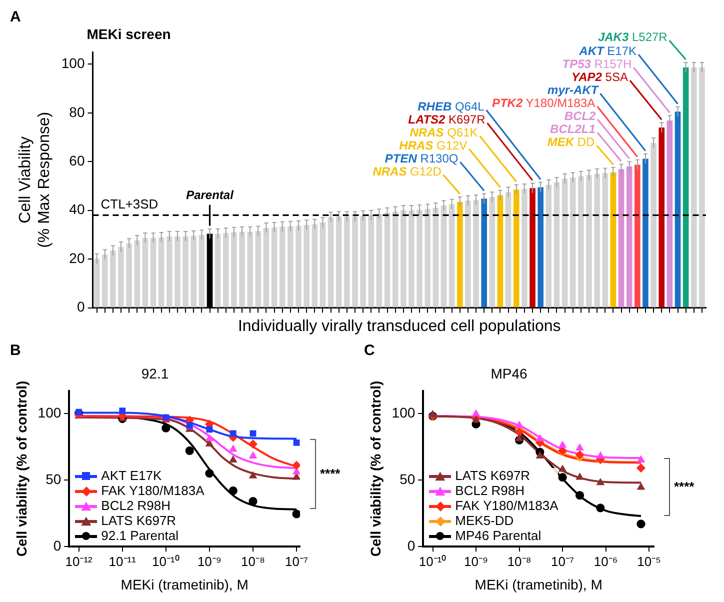 Image resolution: width=724 pixels, height=602 pixels. What do you see at coordinates (155, 373) in the screenshot?
I see `chart-title: 92.1` at bounding box center [155, 373].